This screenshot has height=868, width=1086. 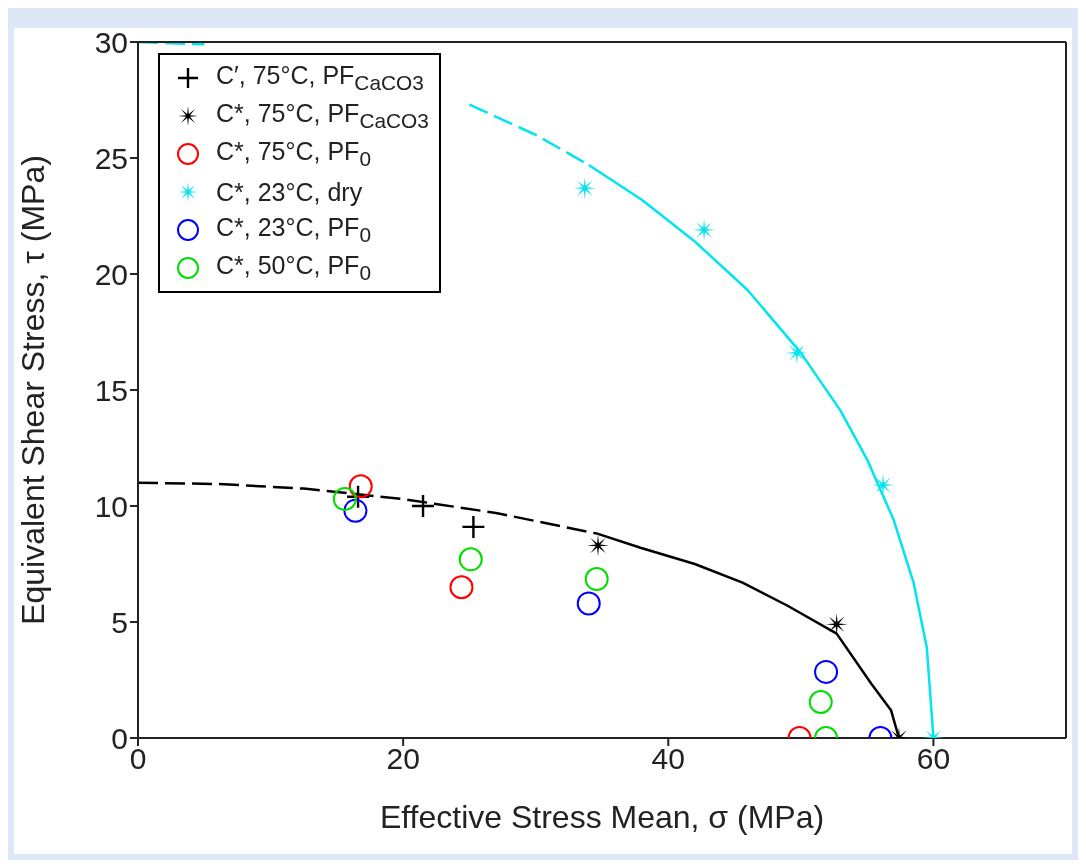 I want to click on y-tick-label: 10, so click(x=111, y=506).